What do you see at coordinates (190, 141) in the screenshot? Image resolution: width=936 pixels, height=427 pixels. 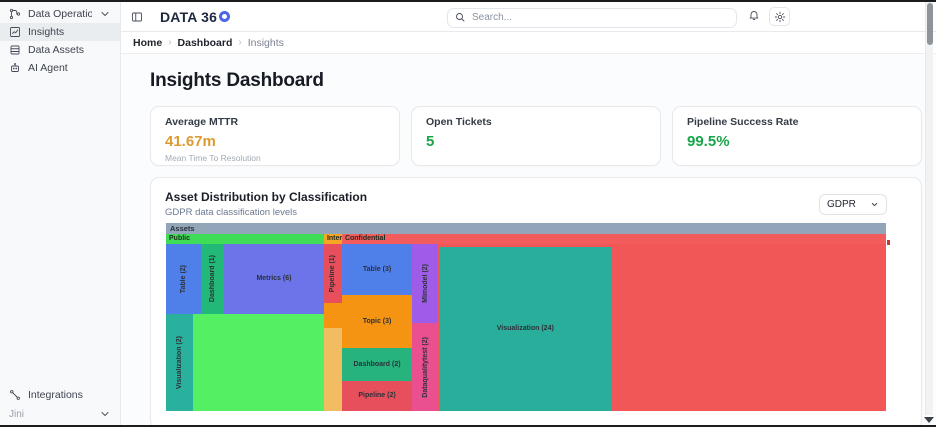 I see `stat-value: 41.67m` at bounding box center [190, 141].